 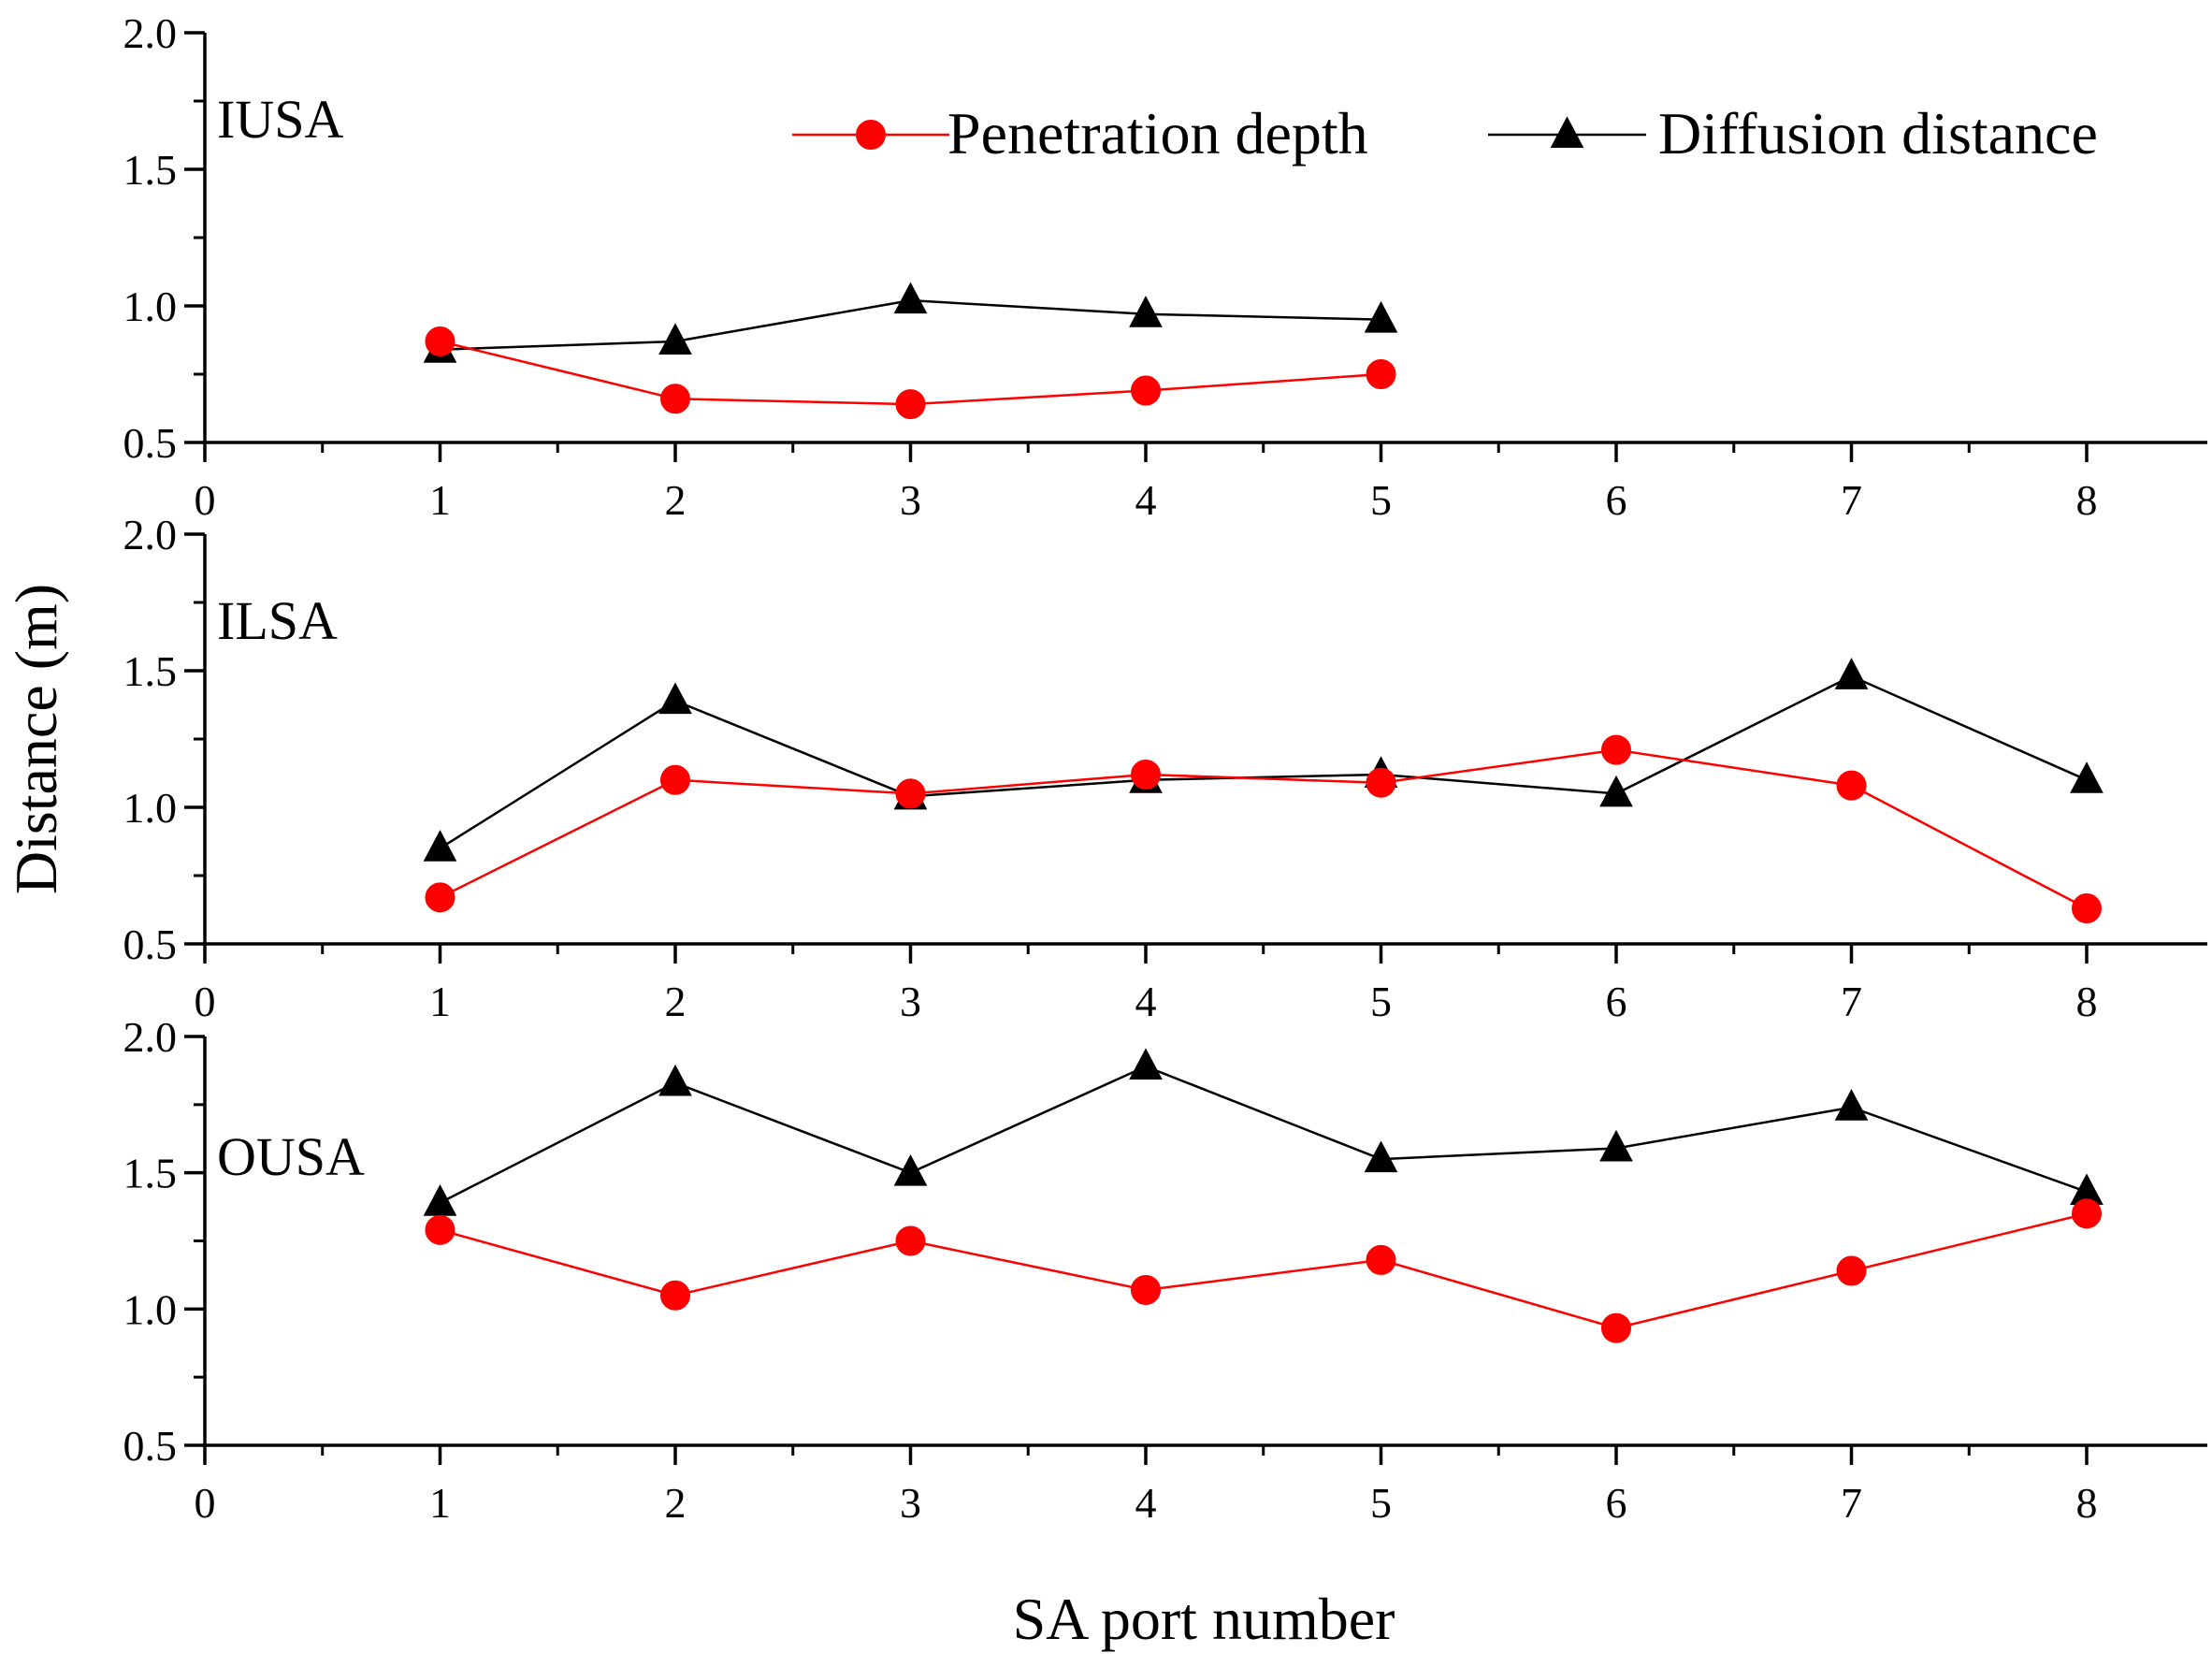 What do you see at coordinates (280, 119) in the screenshot?
I see `panel-label: IUSA` at bounding box center [280, 119].